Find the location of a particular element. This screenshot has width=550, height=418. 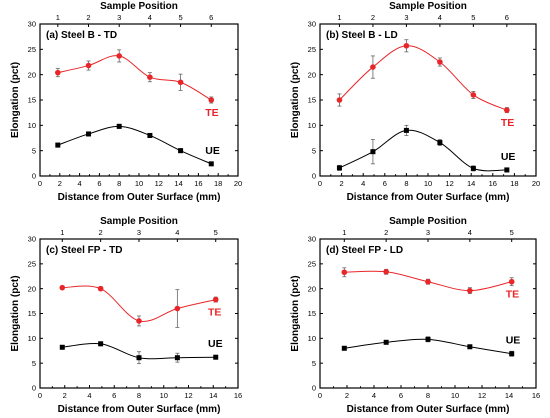

y-tick-label: 20 is located at coordinates (312, 288).